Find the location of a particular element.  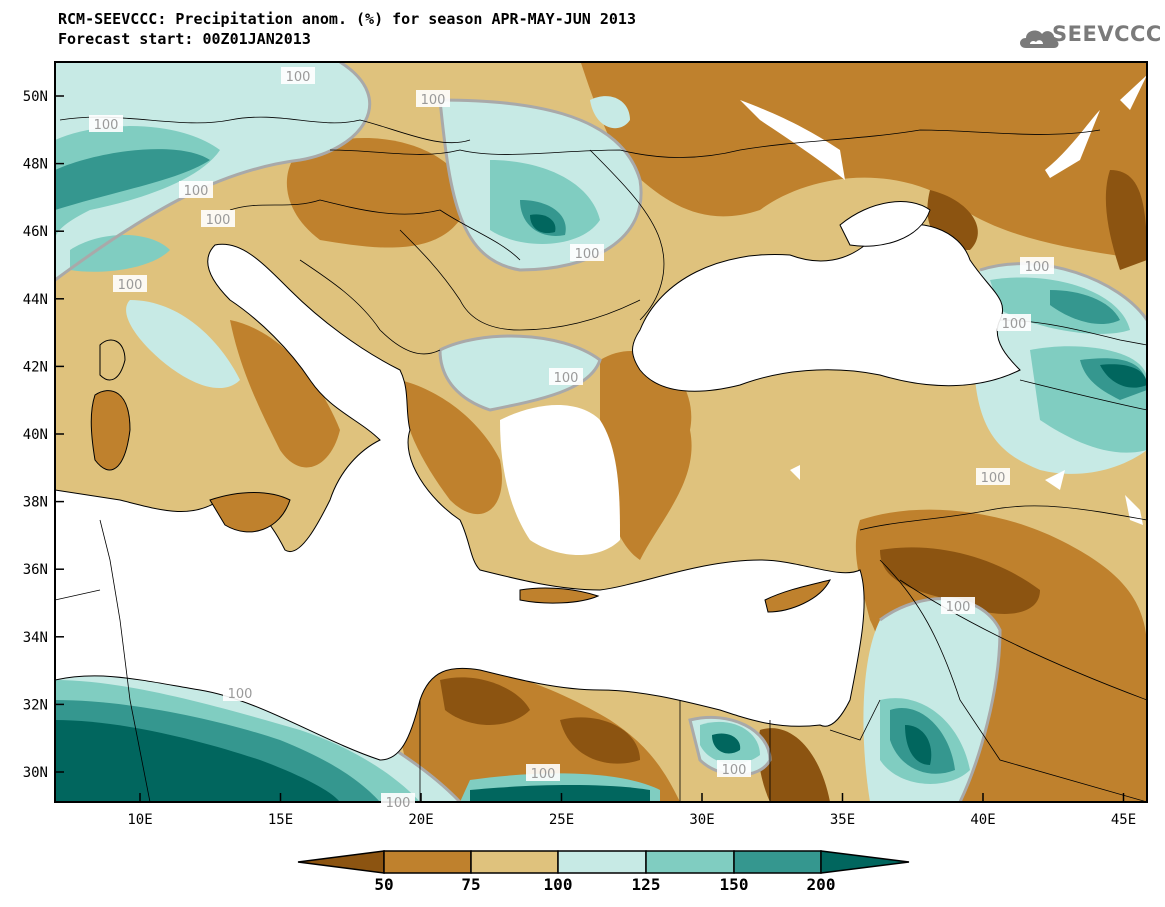

lat-label: 46N is located at coordinates (35, 232).